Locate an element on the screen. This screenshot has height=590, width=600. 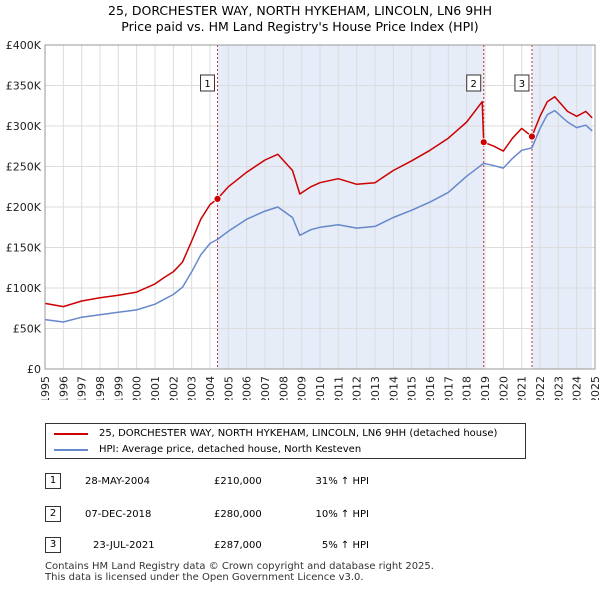
x-tick-label: 2015 is located at coordinates (412, 388).